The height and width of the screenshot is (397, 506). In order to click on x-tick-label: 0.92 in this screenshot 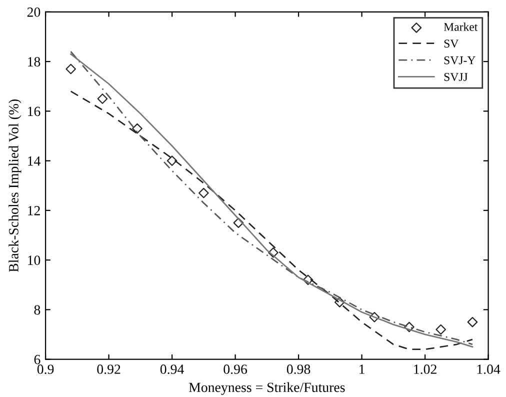, I will do `click(108, 369)`.